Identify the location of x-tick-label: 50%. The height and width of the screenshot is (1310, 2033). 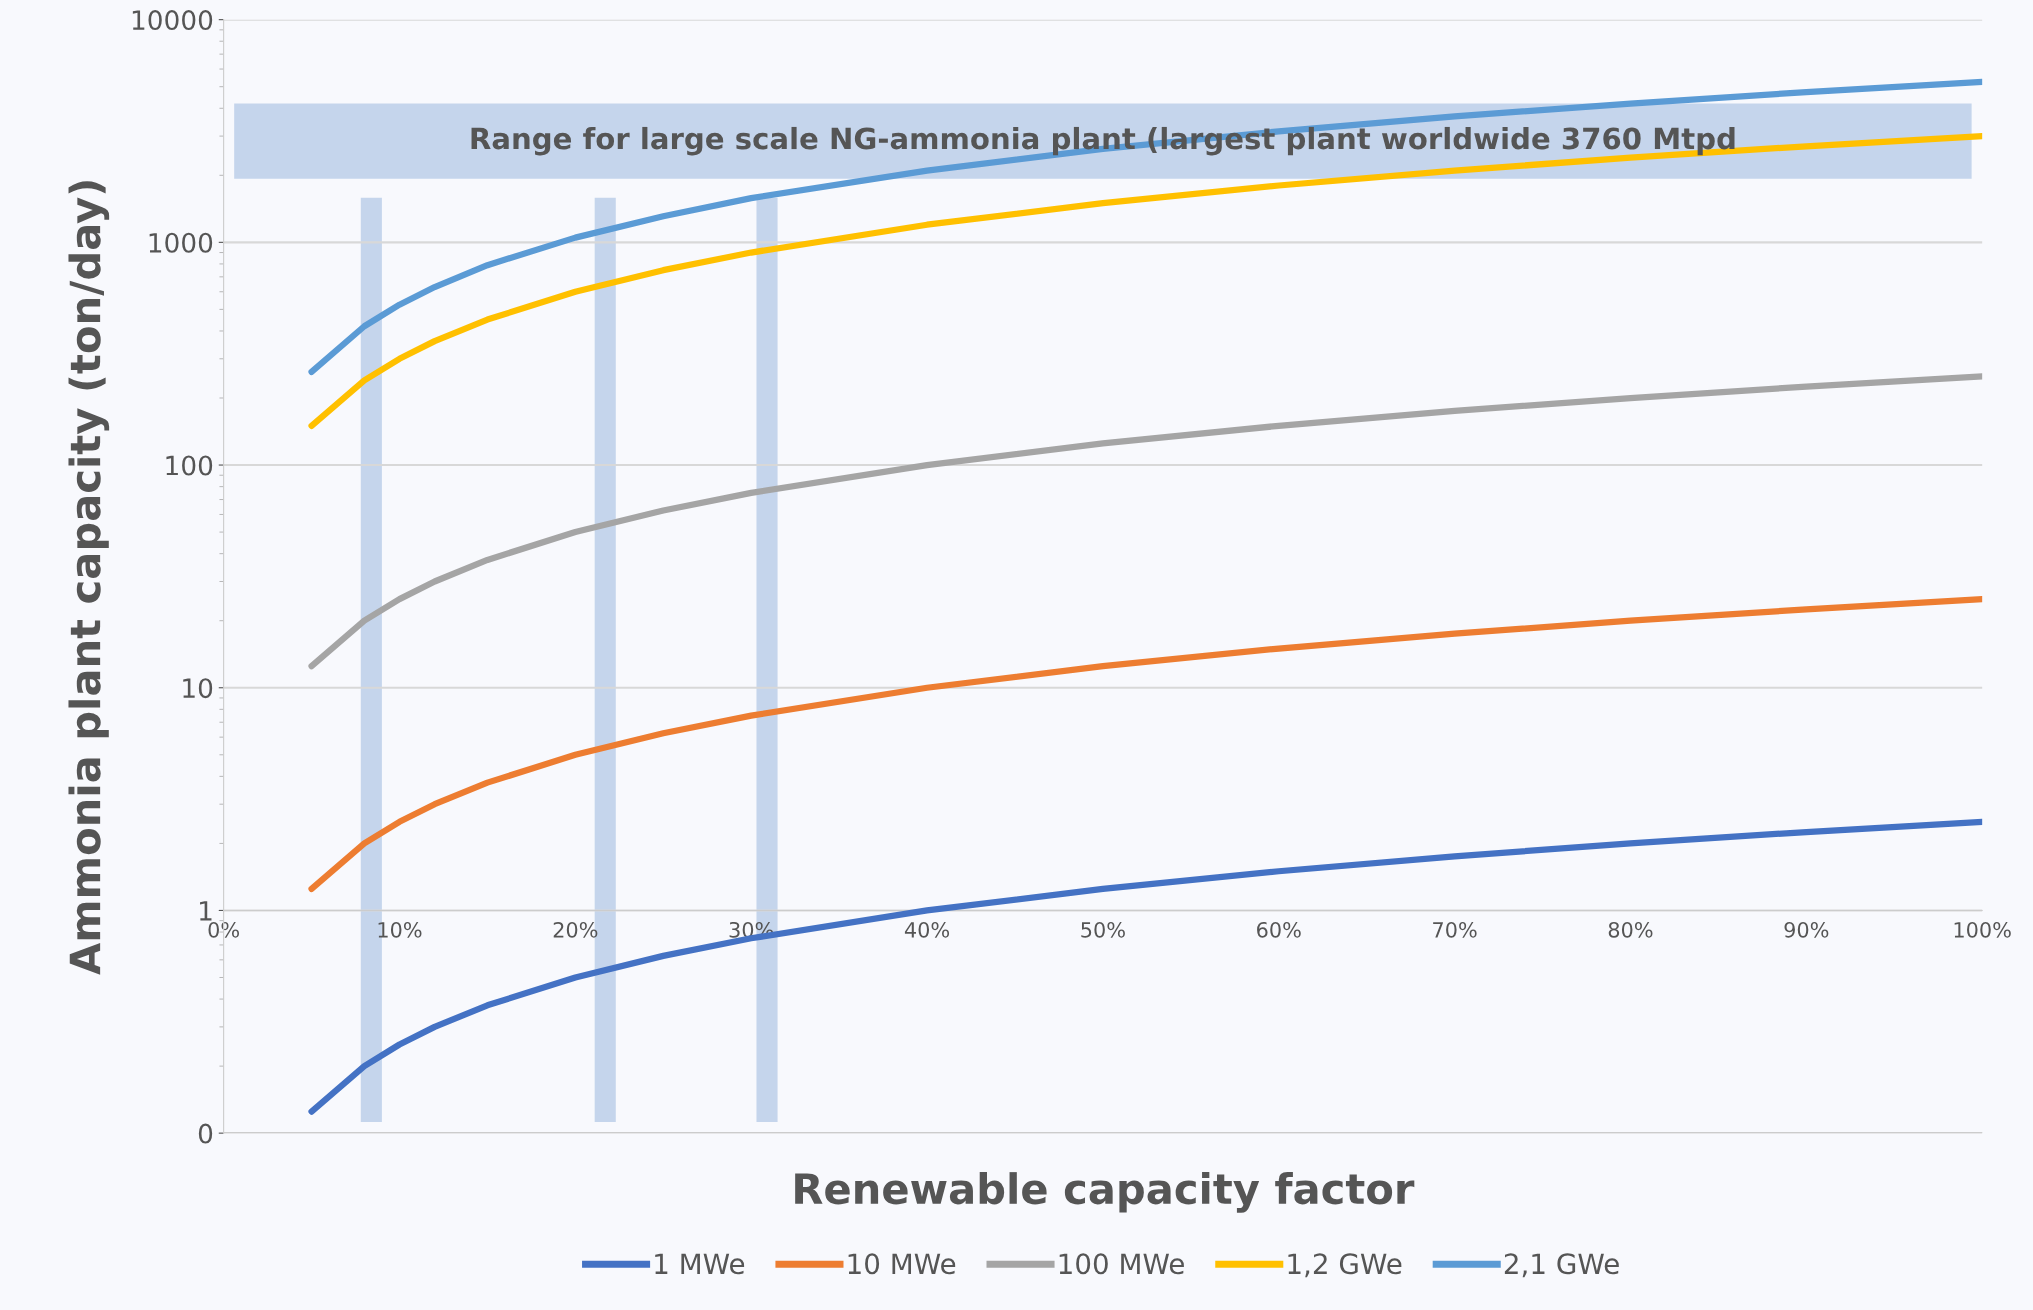
(1103, 929).